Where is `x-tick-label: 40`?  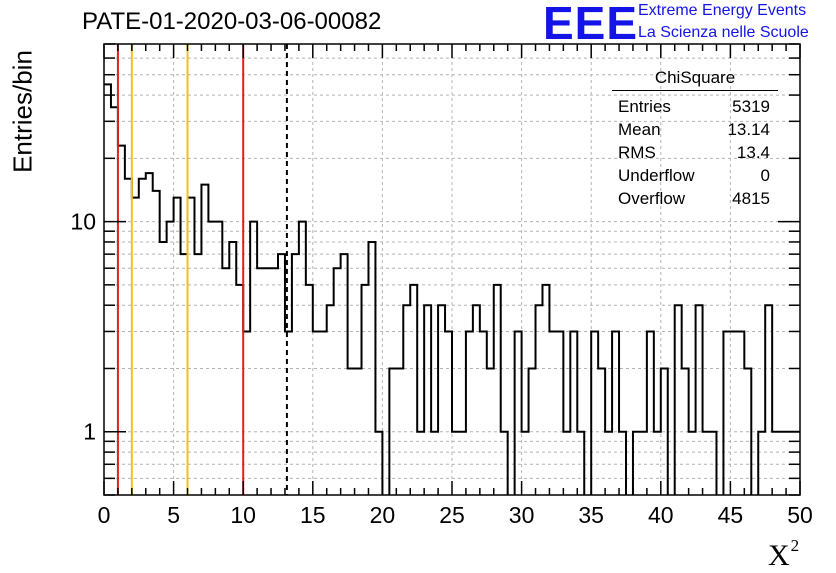 x-tick-label: 40 is located at coordinates (661, 515).